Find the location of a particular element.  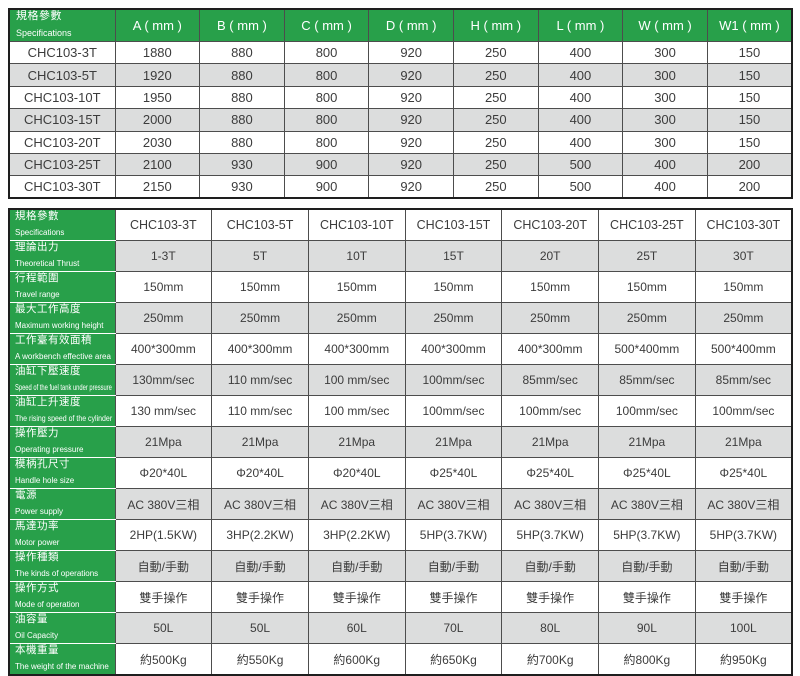

value-cell: 90L is located at coordinates (647, 628).